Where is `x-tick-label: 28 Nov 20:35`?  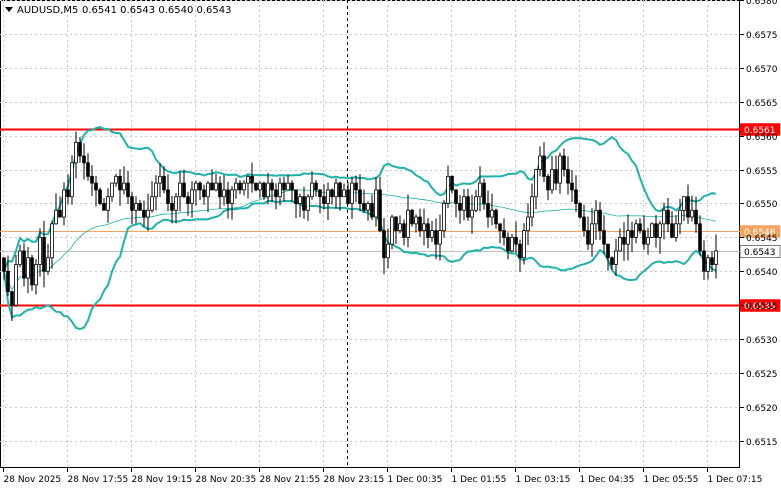 x-tick-label: 28 Nov 20:35 is located at coordinates (226, 480).